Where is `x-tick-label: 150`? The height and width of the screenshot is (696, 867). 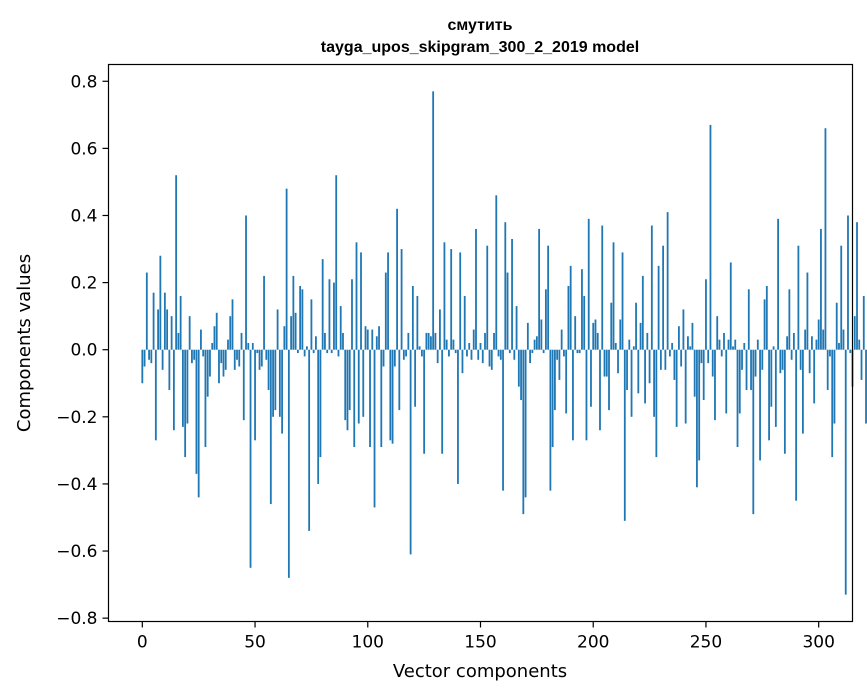 x-tick-label: 150 is located at coordinates (480, 643).